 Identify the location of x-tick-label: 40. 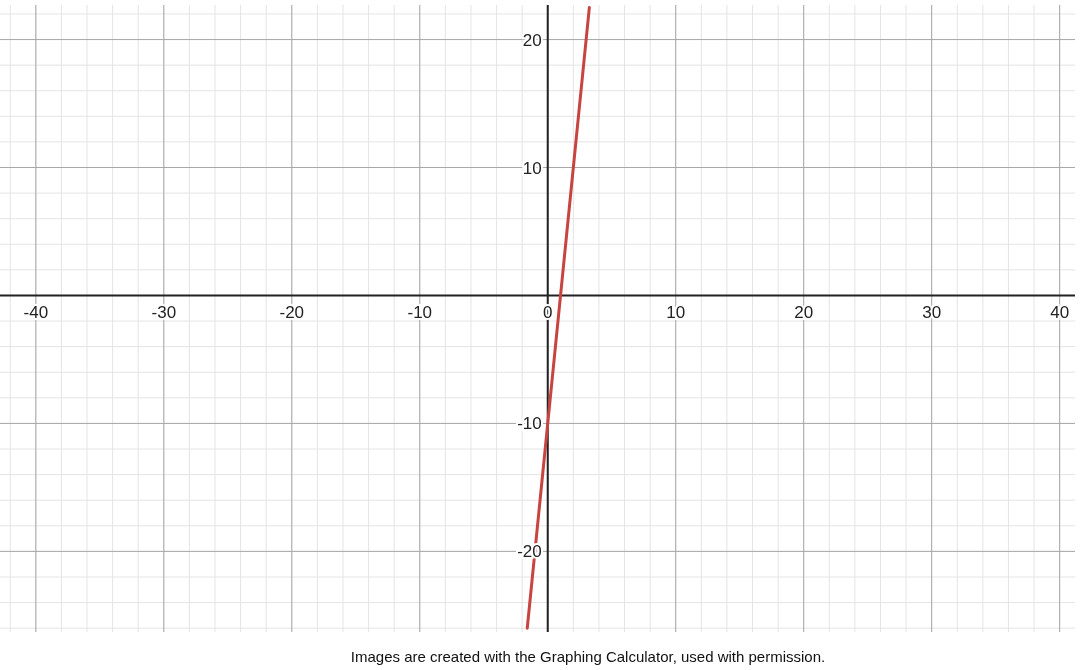
(1060, 313).